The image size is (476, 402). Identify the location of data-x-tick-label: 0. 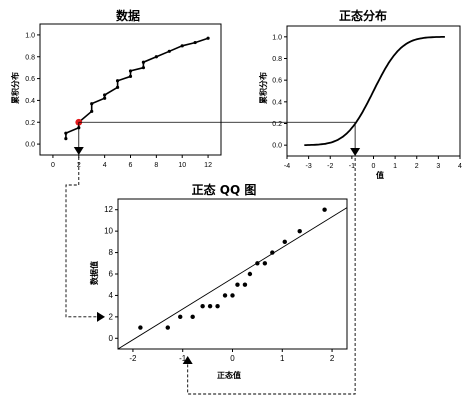
(53, 165).